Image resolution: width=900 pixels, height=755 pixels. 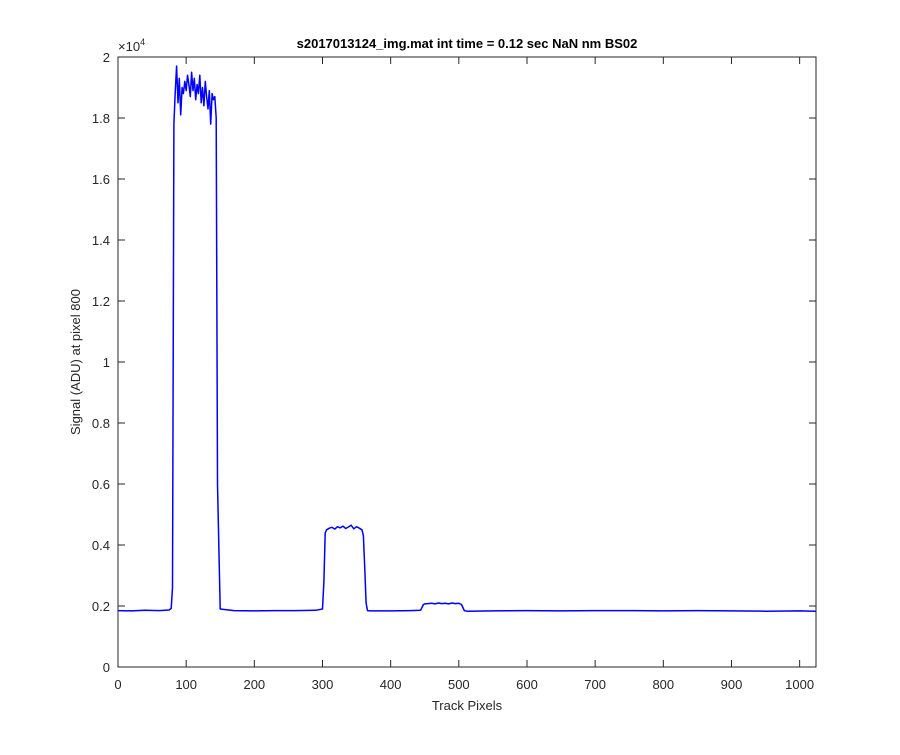 I want to click on x-tick-label: 500, so click(x=459, y=684).